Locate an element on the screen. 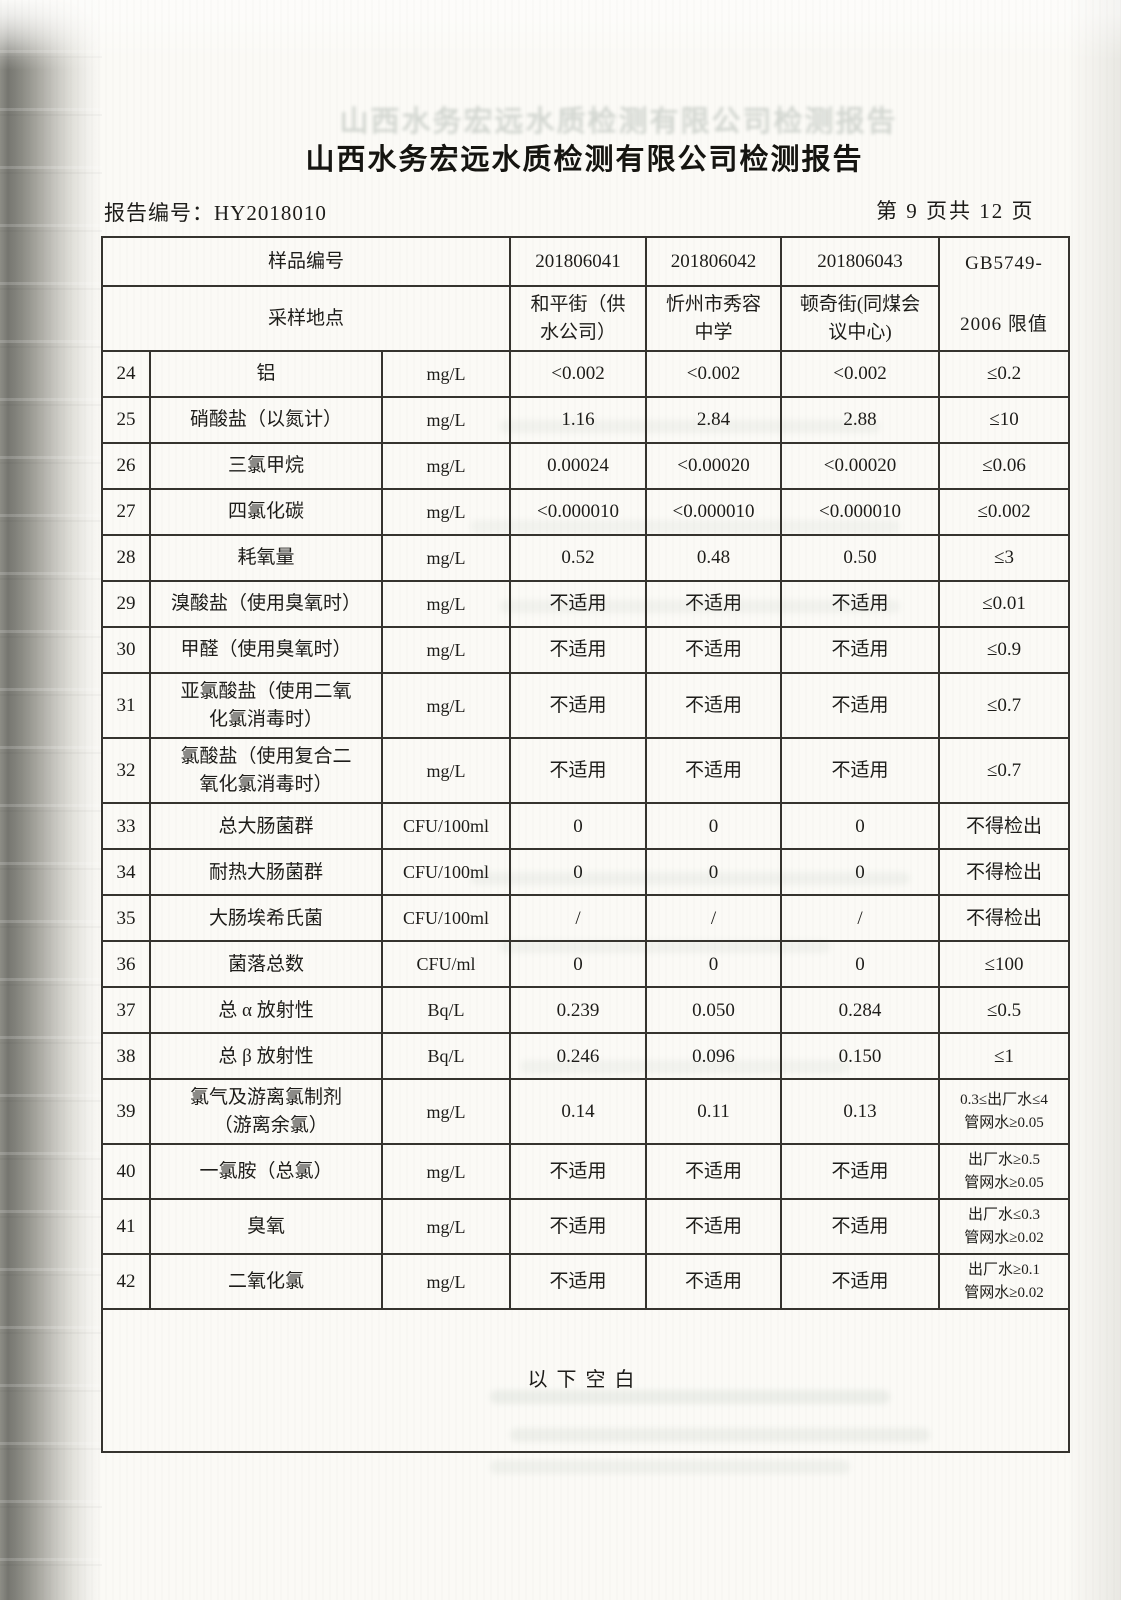 This screenshot has height=1600, width=1121. row-number-cell: 35 is located at coordinates (126, 918).